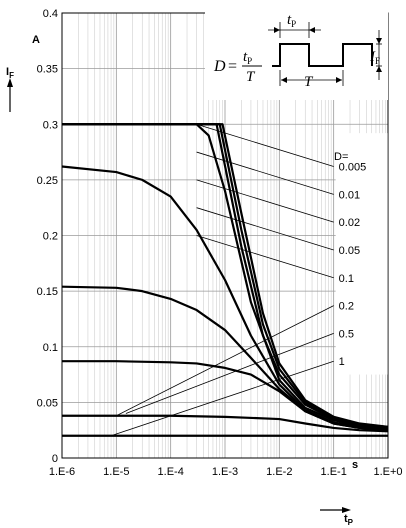  I want to click on inset-background, so click(296, 56).